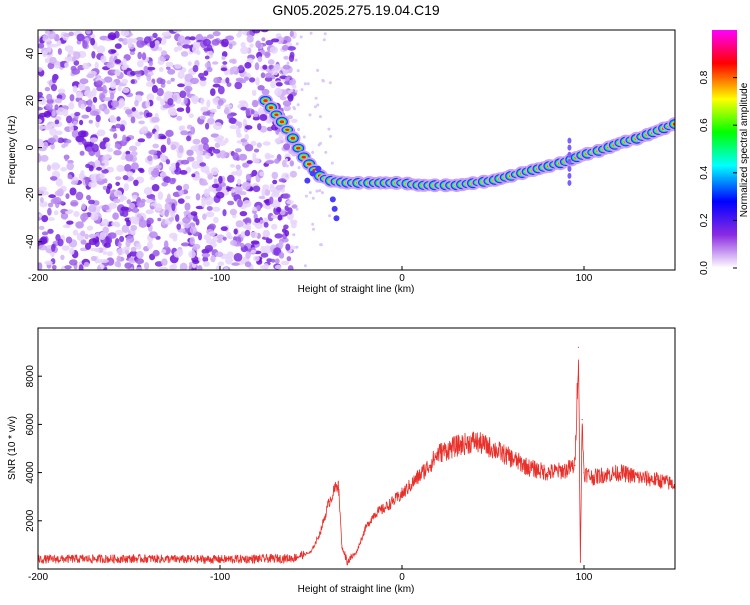 Image resolution: width=750 pixels, height=605 pixels. What do you see at coordinates (704, 268) in the screenshot?
I see `colorbar-tick-label: 0.0` at bounding box center [704, 268].